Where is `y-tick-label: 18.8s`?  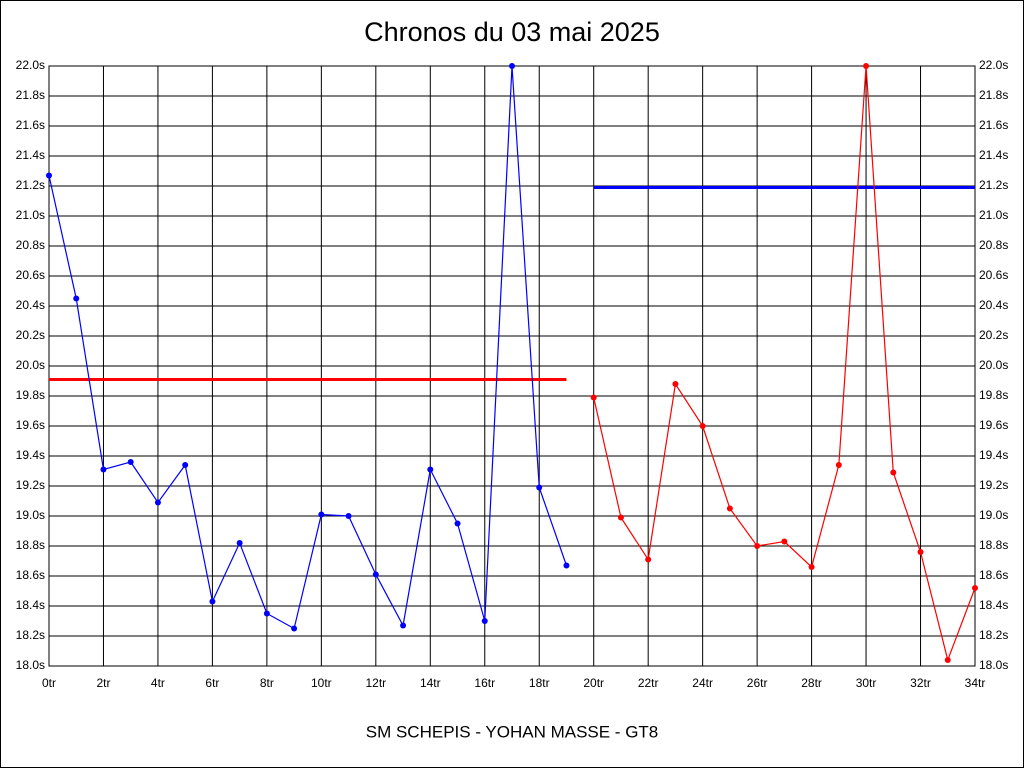 y-tick-label: 18.8s is located at coordinates (30, 545).